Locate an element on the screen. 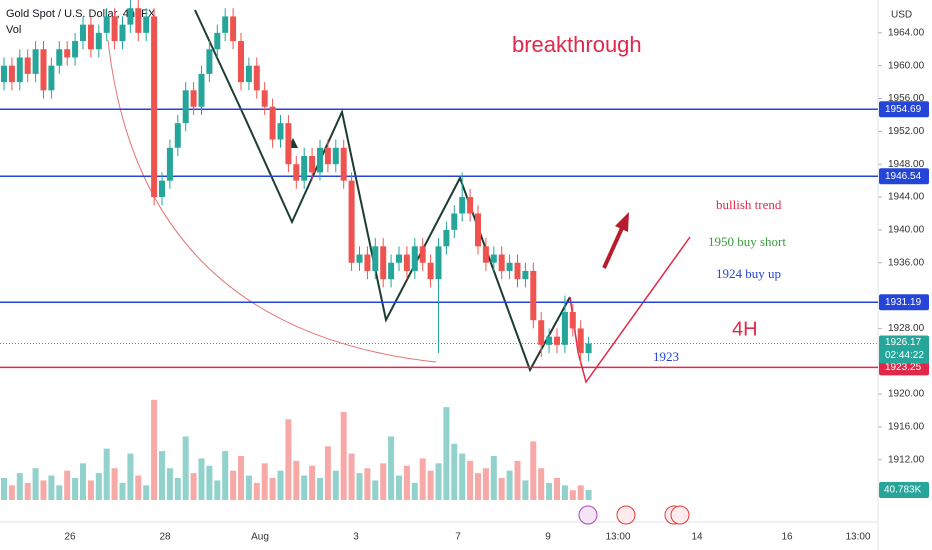 Image resolution: width=932 pixels, height=550 pixels. annotation: 1923 is located at coordinates (666, 356).